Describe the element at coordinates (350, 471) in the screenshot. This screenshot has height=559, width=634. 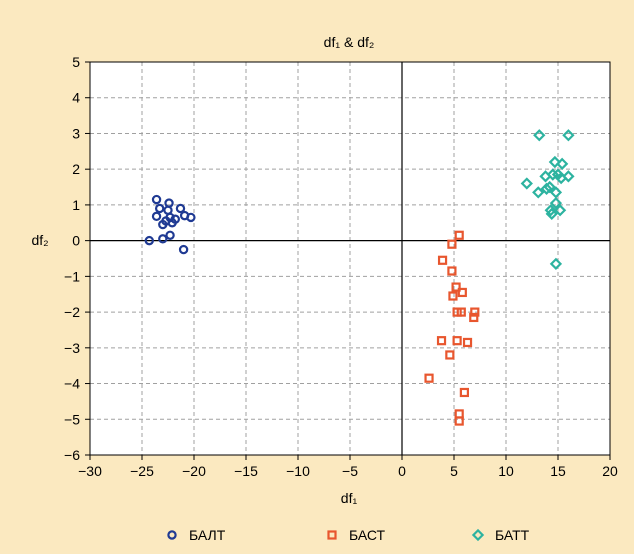
I see `x-tick-label: −5` at that location.